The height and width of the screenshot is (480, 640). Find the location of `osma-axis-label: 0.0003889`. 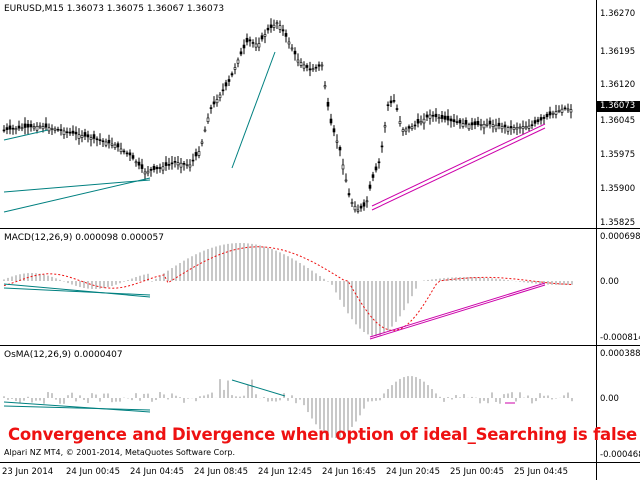

osma-axis-label: 0.0003889 is located at coordinates (620, 354).